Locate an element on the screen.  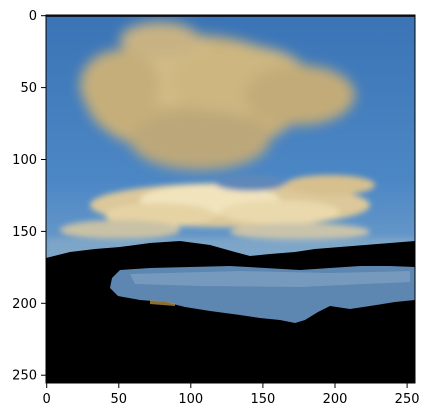
x-tick-label: 250 is located at coordinates (407, 399).